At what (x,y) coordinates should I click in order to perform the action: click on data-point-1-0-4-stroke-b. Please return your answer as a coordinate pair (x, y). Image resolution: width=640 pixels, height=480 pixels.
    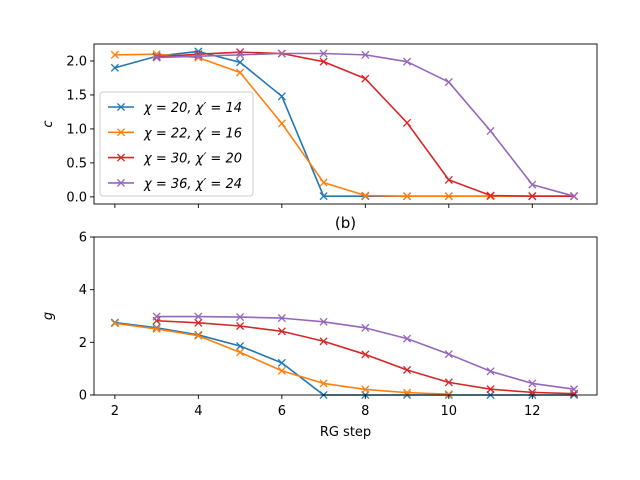
    Looking at the image, I should click on (281, 362).